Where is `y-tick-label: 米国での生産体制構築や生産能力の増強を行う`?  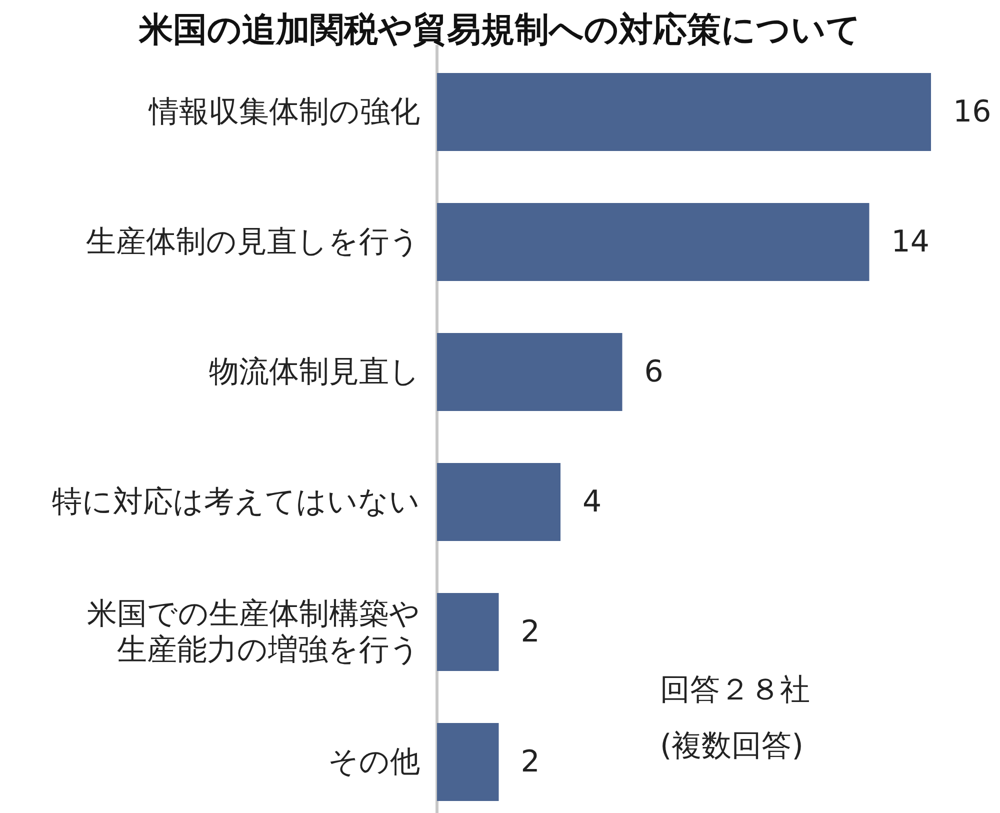
y-tick-label: 米国での生産体制構築や生産能力の増強を行う is located at coordinates (253, 632).